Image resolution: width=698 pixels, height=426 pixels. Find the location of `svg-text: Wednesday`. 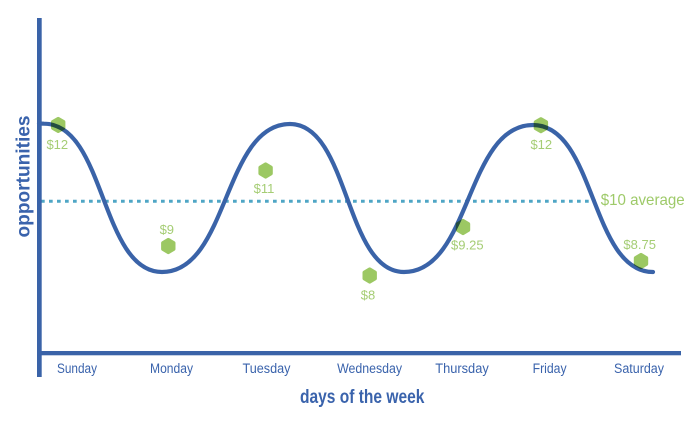

svg-text: Wednesday is located at coordinates (369, 368).